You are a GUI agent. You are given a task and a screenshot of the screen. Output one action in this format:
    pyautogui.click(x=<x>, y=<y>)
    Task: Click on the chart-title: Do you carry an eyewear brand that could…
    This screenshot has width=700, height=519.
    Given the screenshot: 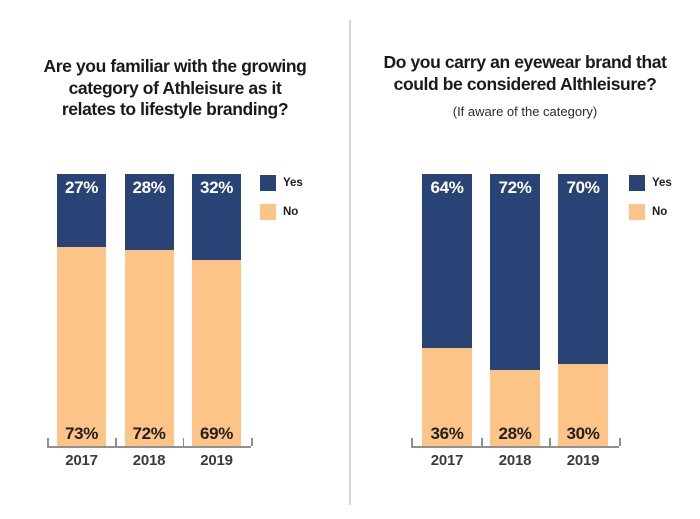 What is the action you would take?
    pyautogui.click(x=525, y=73)
    